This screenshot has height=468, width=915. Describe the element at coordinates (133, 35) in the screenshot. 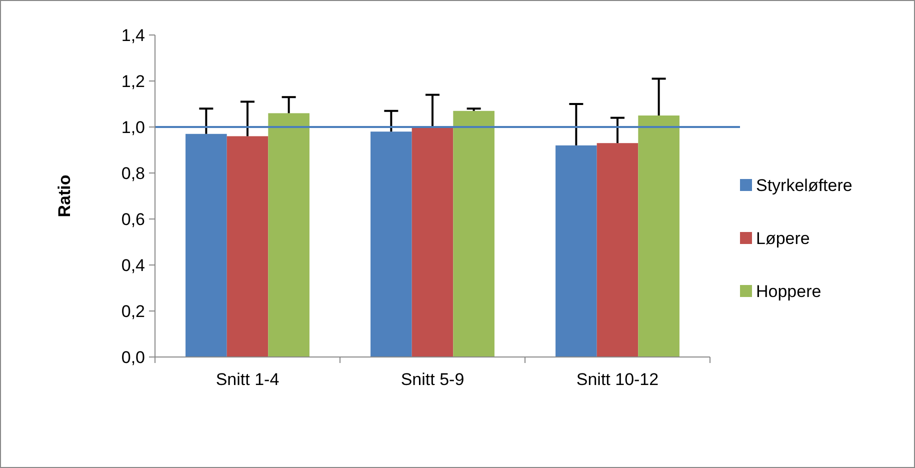

I see `y-tick-label: 1,4` at that location.